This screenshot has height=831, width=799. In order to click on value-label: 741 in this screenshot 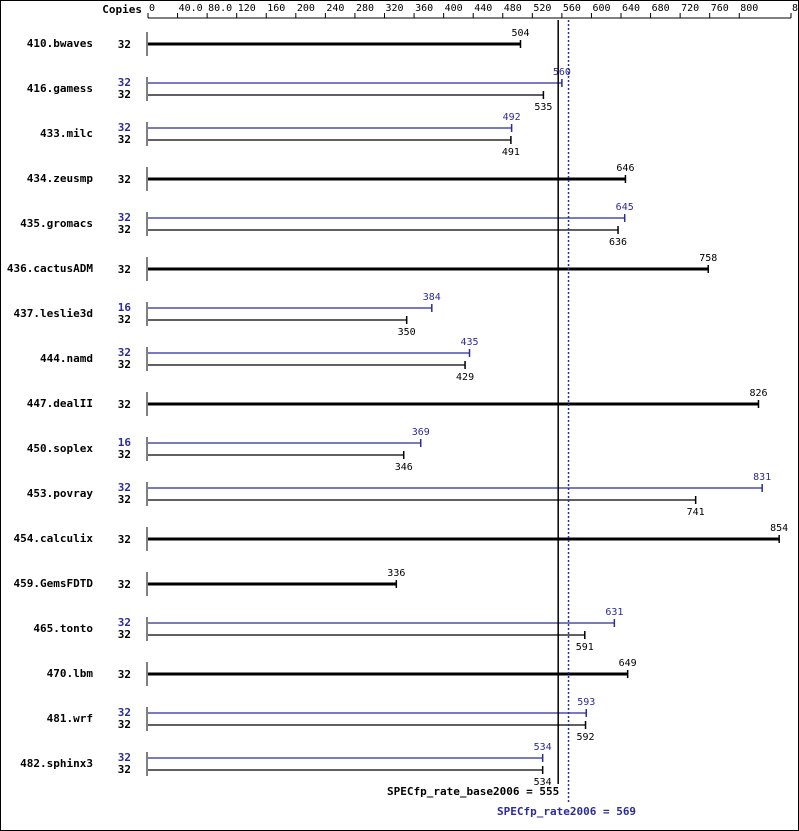, I will do `click(696, 512)`.